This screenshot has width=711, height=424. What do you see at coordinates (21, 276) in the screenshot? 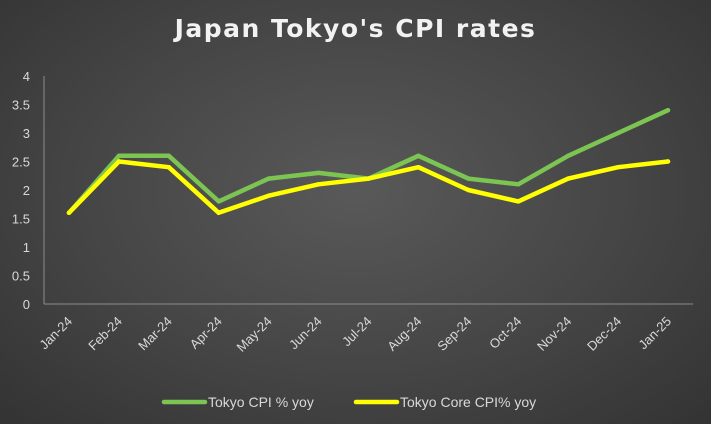
I see `y-tick-label: 0.5` at bounding box center [21, 276].